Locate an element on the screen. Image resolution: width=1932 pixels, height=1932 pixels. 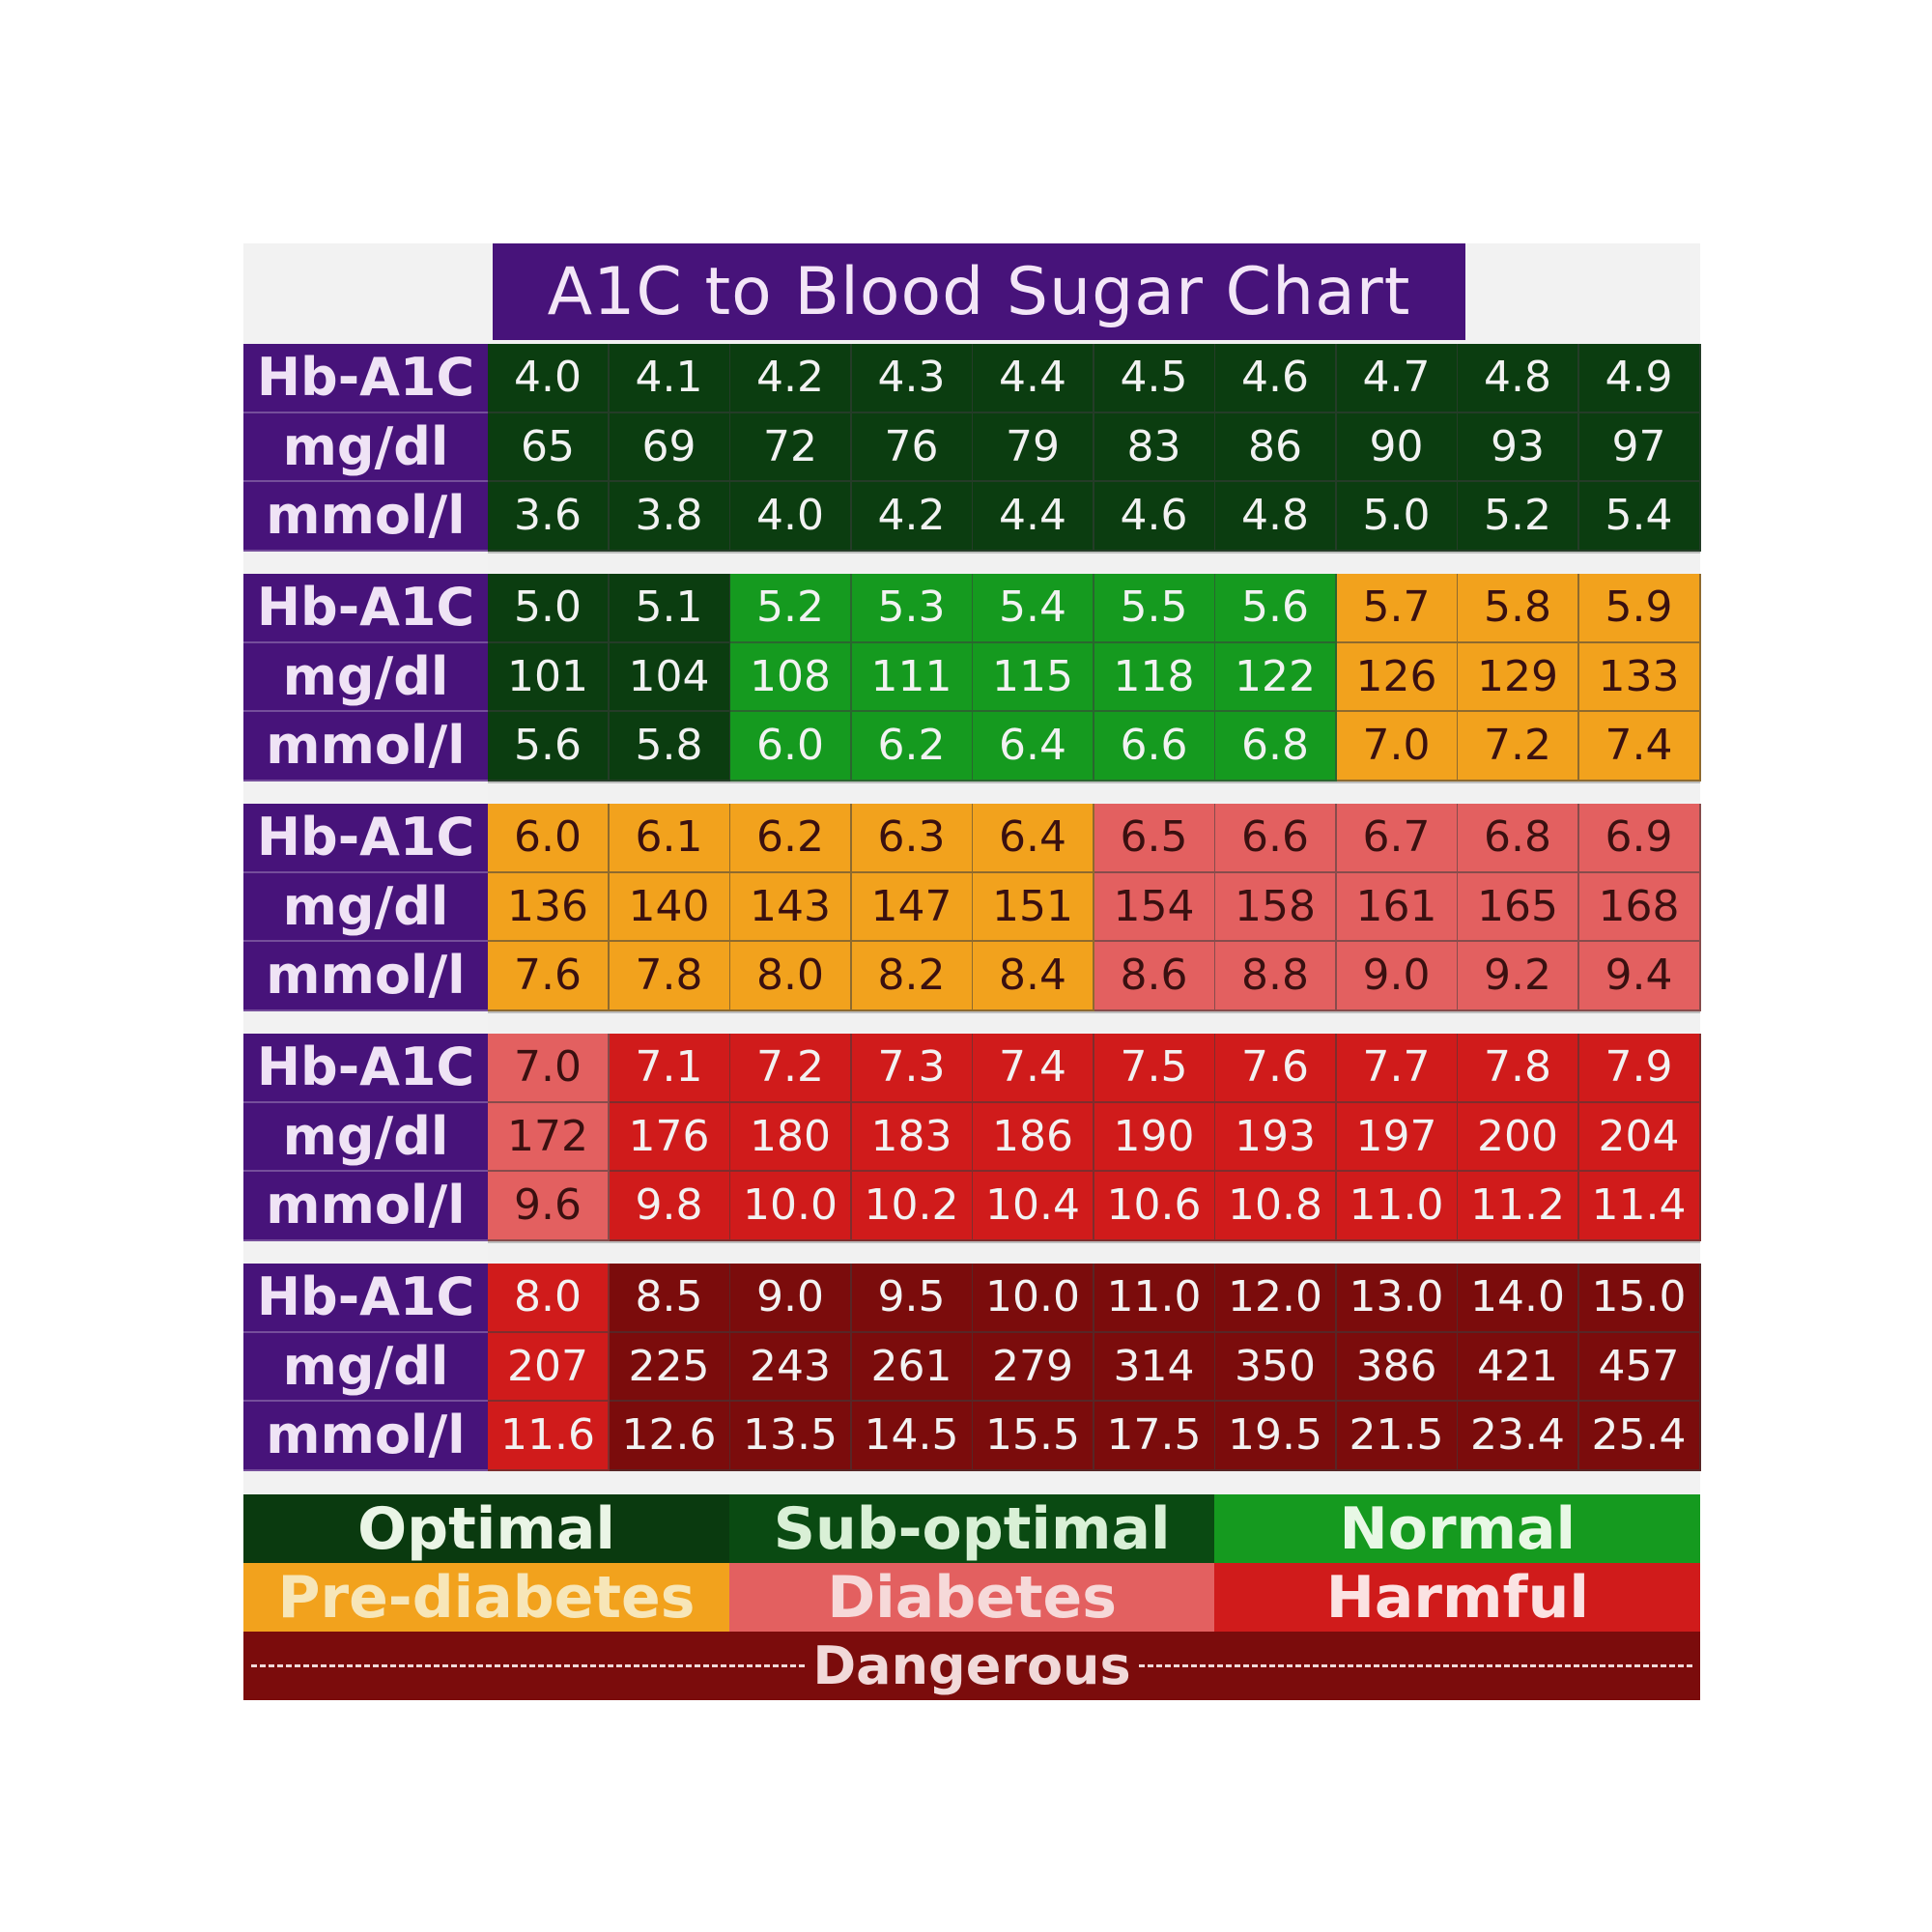
legend-dangerous-label: Dangerous is located at coordinates (971, 1665).